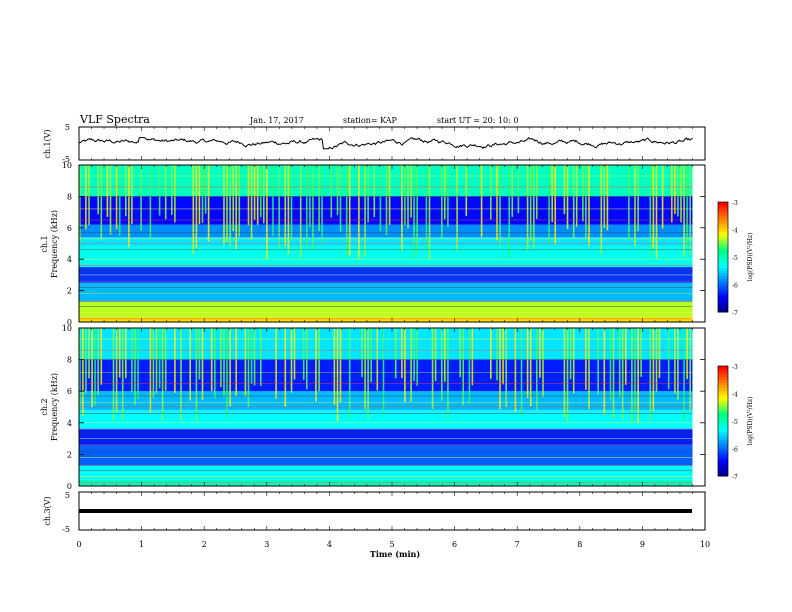 Image resolution: width=792 pixels, height=612 pixels. Describe the element at coordinates (374, 143) in the screenshot. I see `ch1-waveform-panel: 5 -5 ch.1(V)` at that location.